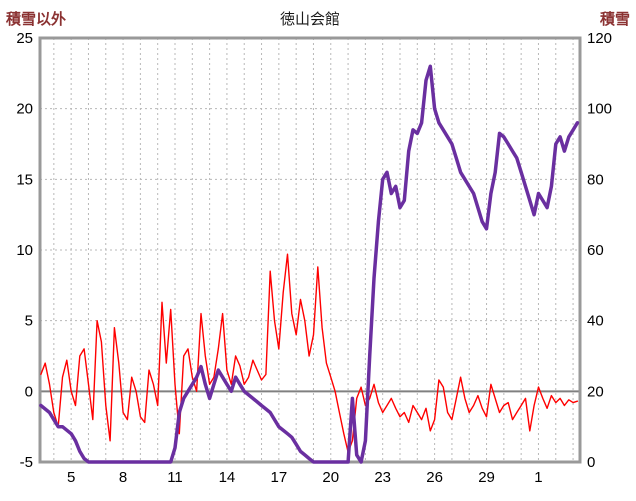  I want to click on left-axis-tick-label: 0, so click(29, 391).